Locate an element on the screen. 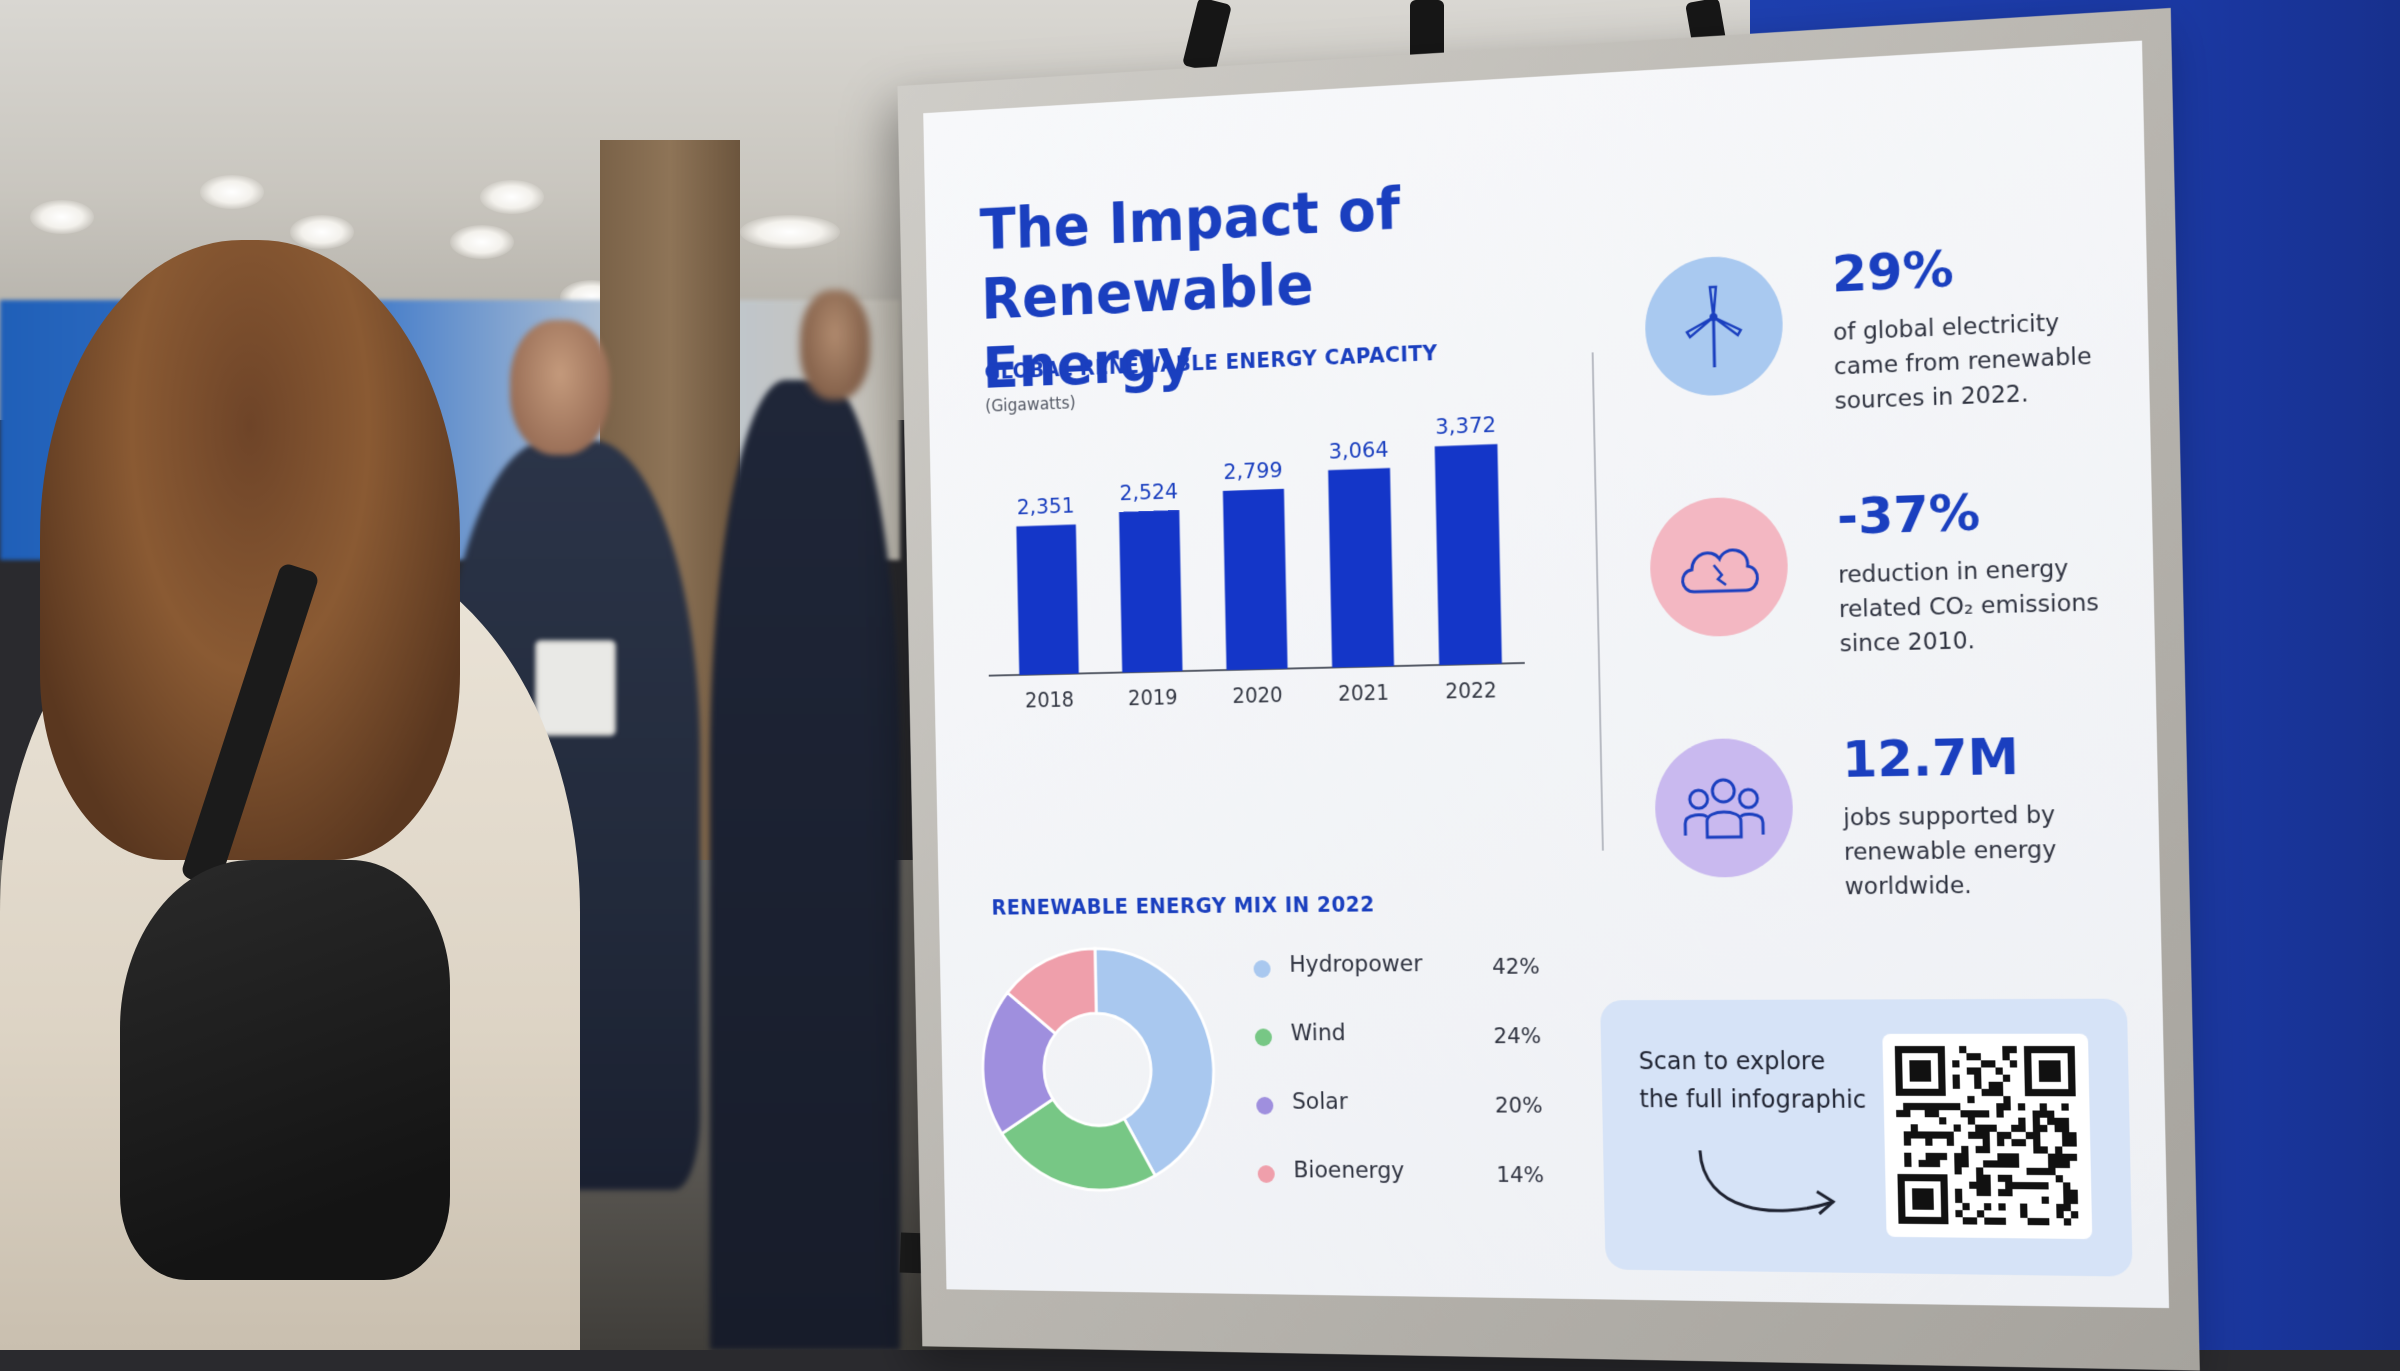 The image size is (2400, 1371). backpack is located at coordinates (285, 1070).